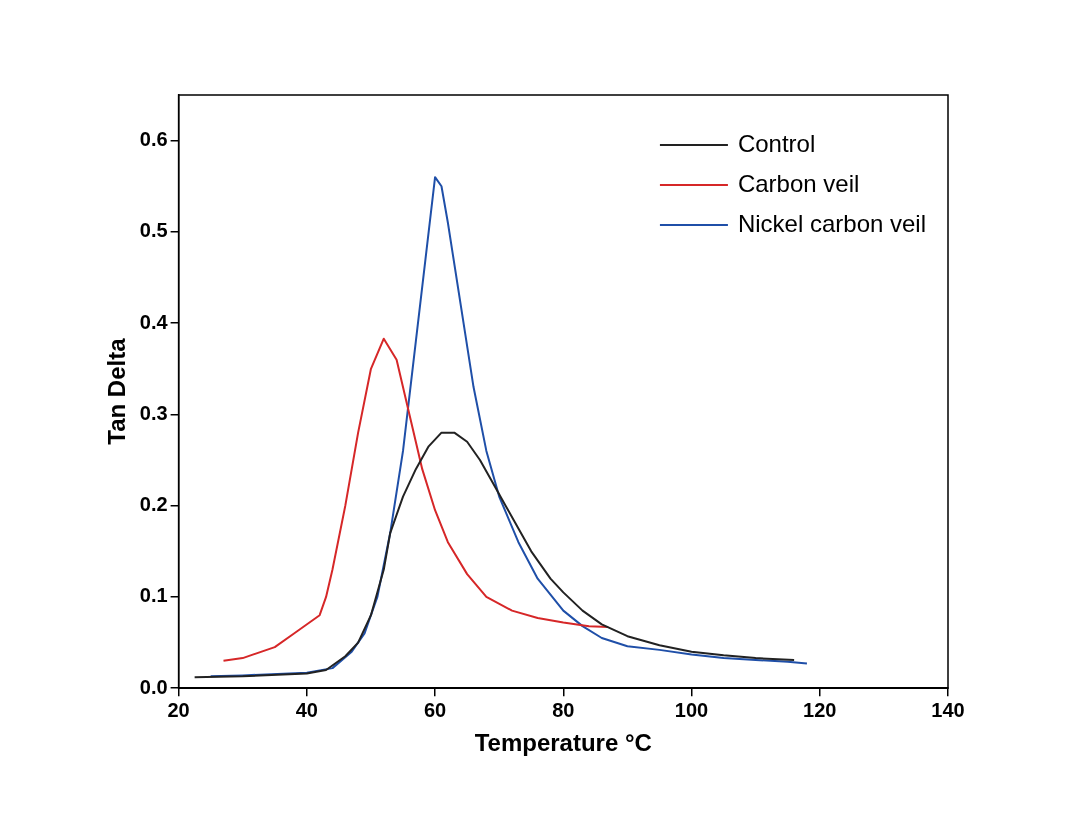 This screenshot has width=1088, height=823. Describe the element at coordinates (563, 743) in the screenshot. I see `x-axis-title: Temperature °C` at that location.